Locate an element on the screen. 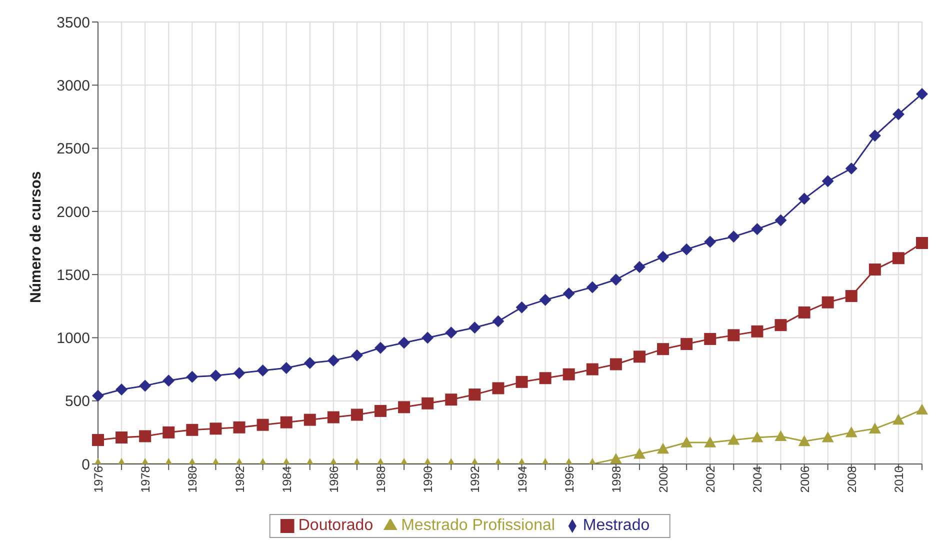  y-tick-label: 1000 is located at coordinates (73, 339).